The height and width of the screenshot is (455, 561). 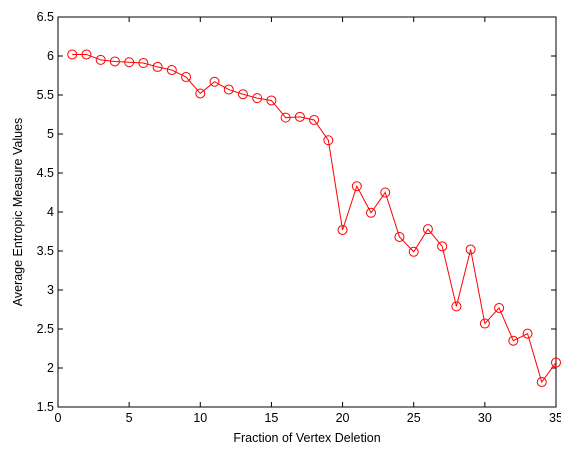 What do you see at coordinates (45, 173) in the screenshot?
I see `y-tick-label: 4.5` at bounding box center [45, 173].